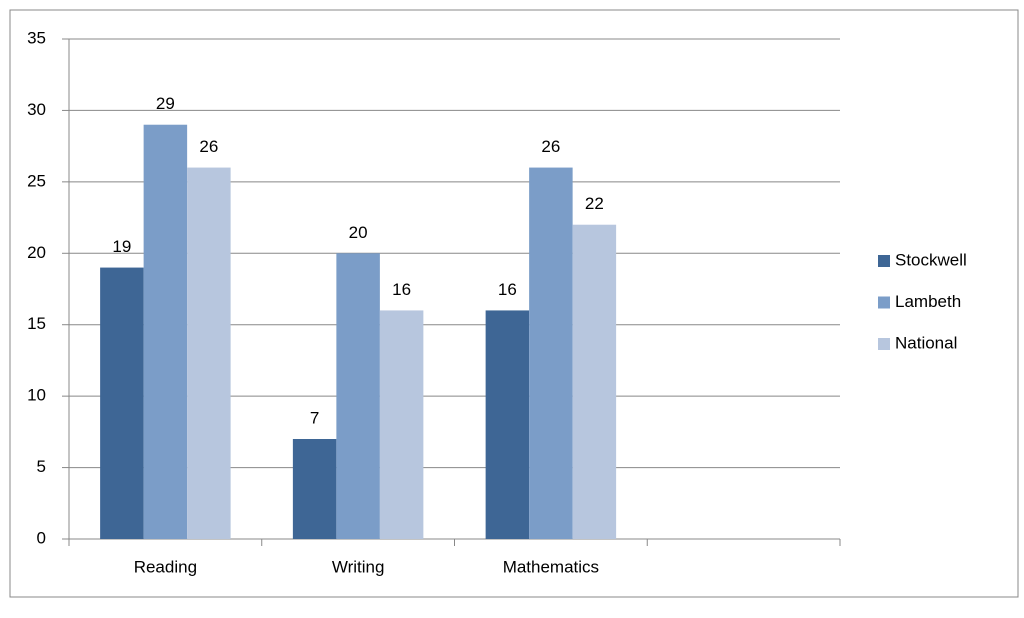  What do you see at coordinates (41, 466) in the screenshot?
I see `y-tick-label: 5` at bounding box center [41, 466].